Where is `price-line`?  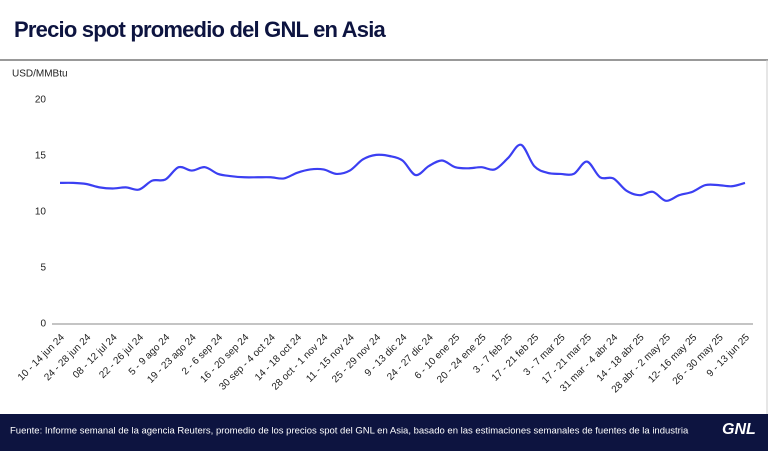
price-line is located at coordinates (402, 172).